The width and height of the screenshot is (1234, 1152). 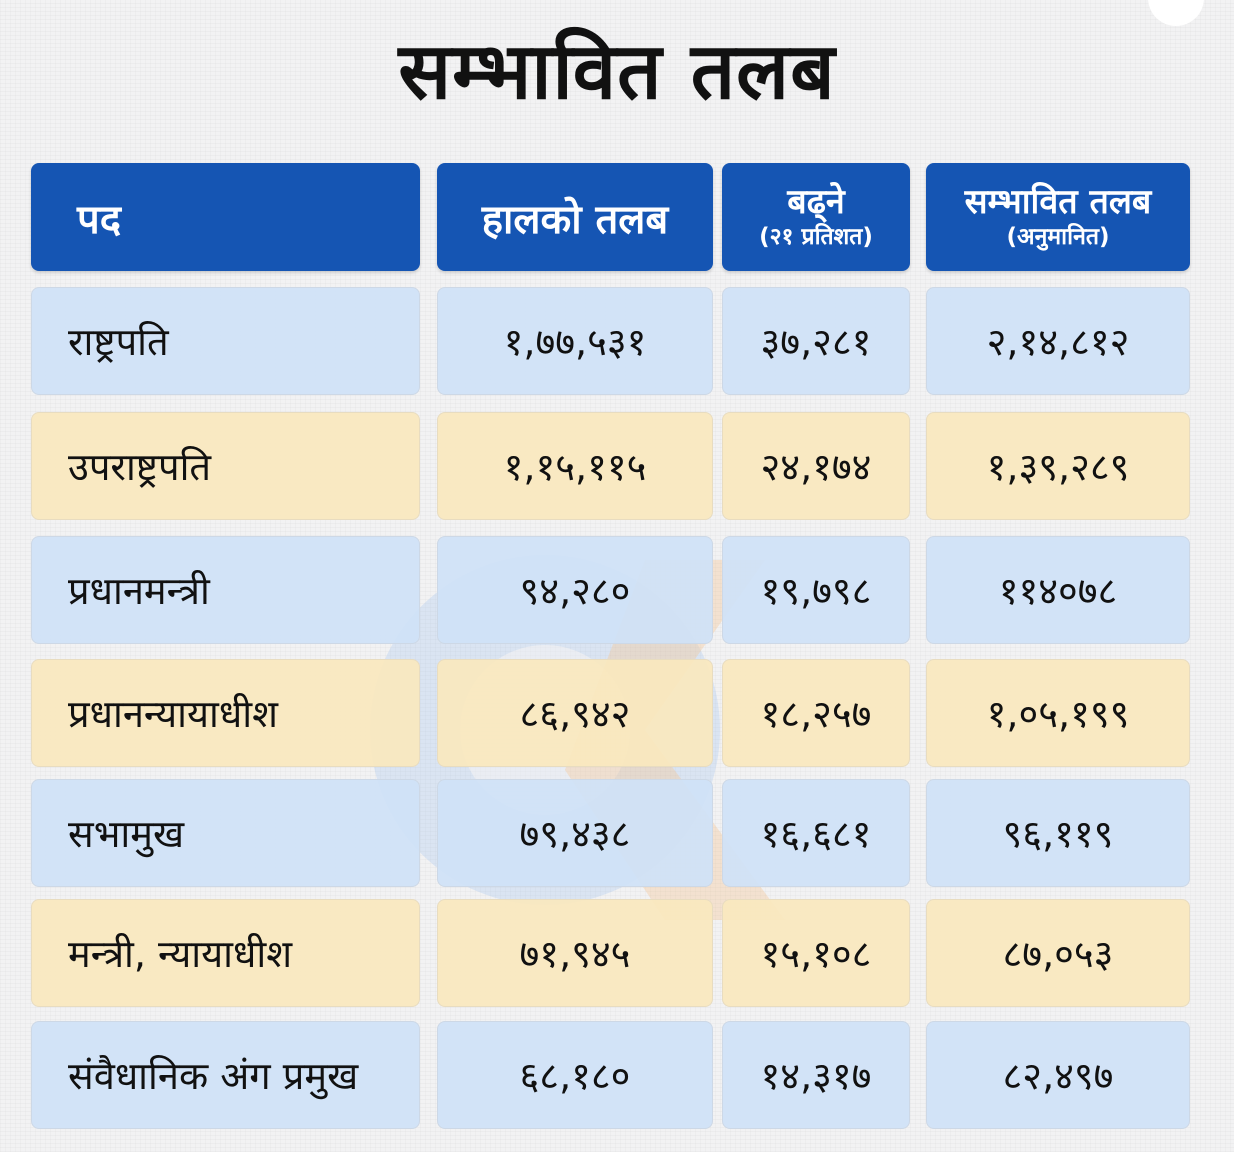 What do you see at coordinates (225, 217) in the screenshot?
I see `header-position: पद` at bounding box center [225, 217].